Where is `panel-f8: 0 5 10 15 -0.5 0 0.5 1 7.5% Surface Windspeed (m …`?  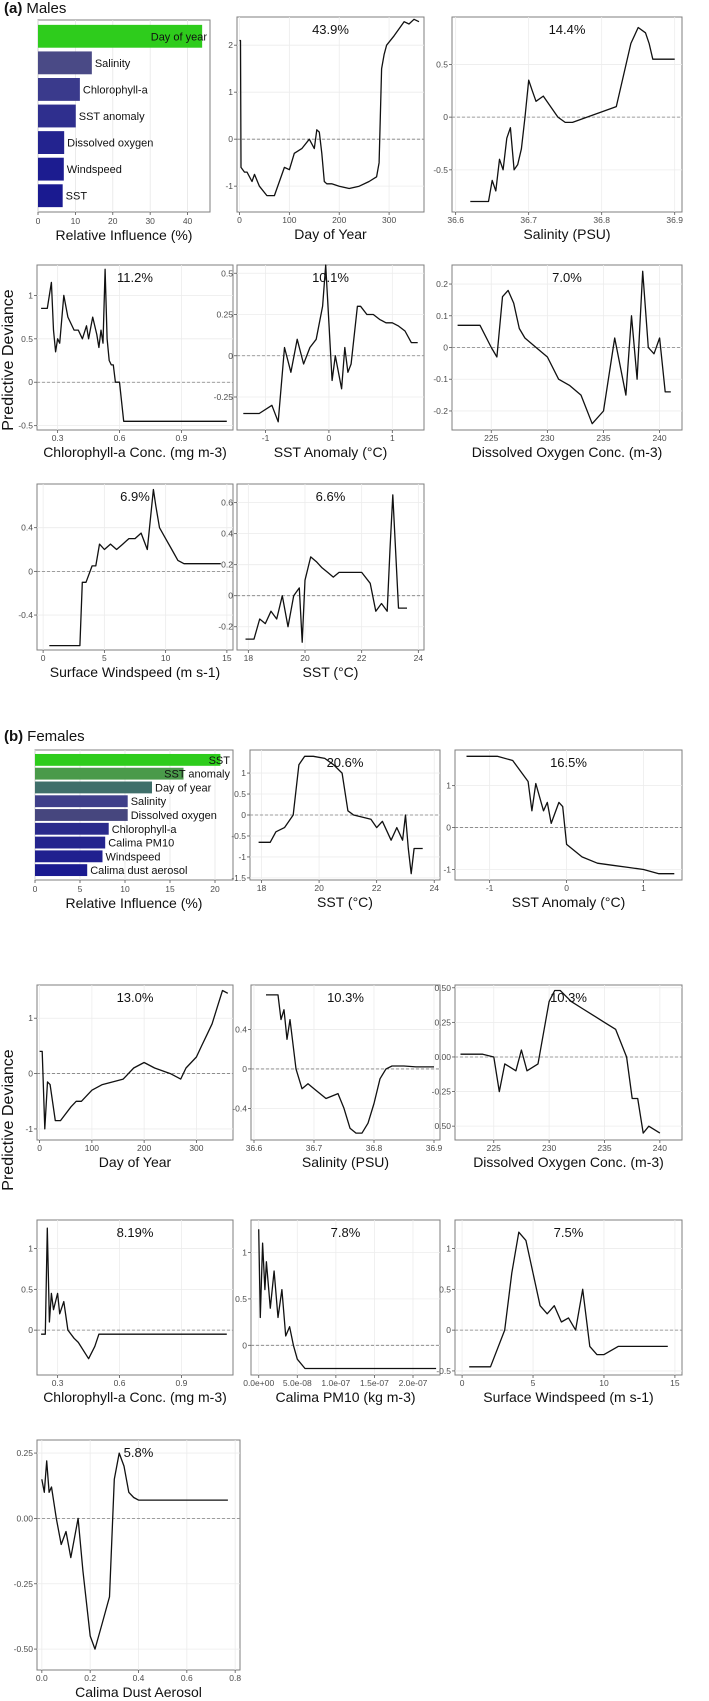
panel-f8: 0 5 10 15 -0.5 0 0.5 1 7.5% Surface Windspeed (m … is located at coordinates (559, 1312).